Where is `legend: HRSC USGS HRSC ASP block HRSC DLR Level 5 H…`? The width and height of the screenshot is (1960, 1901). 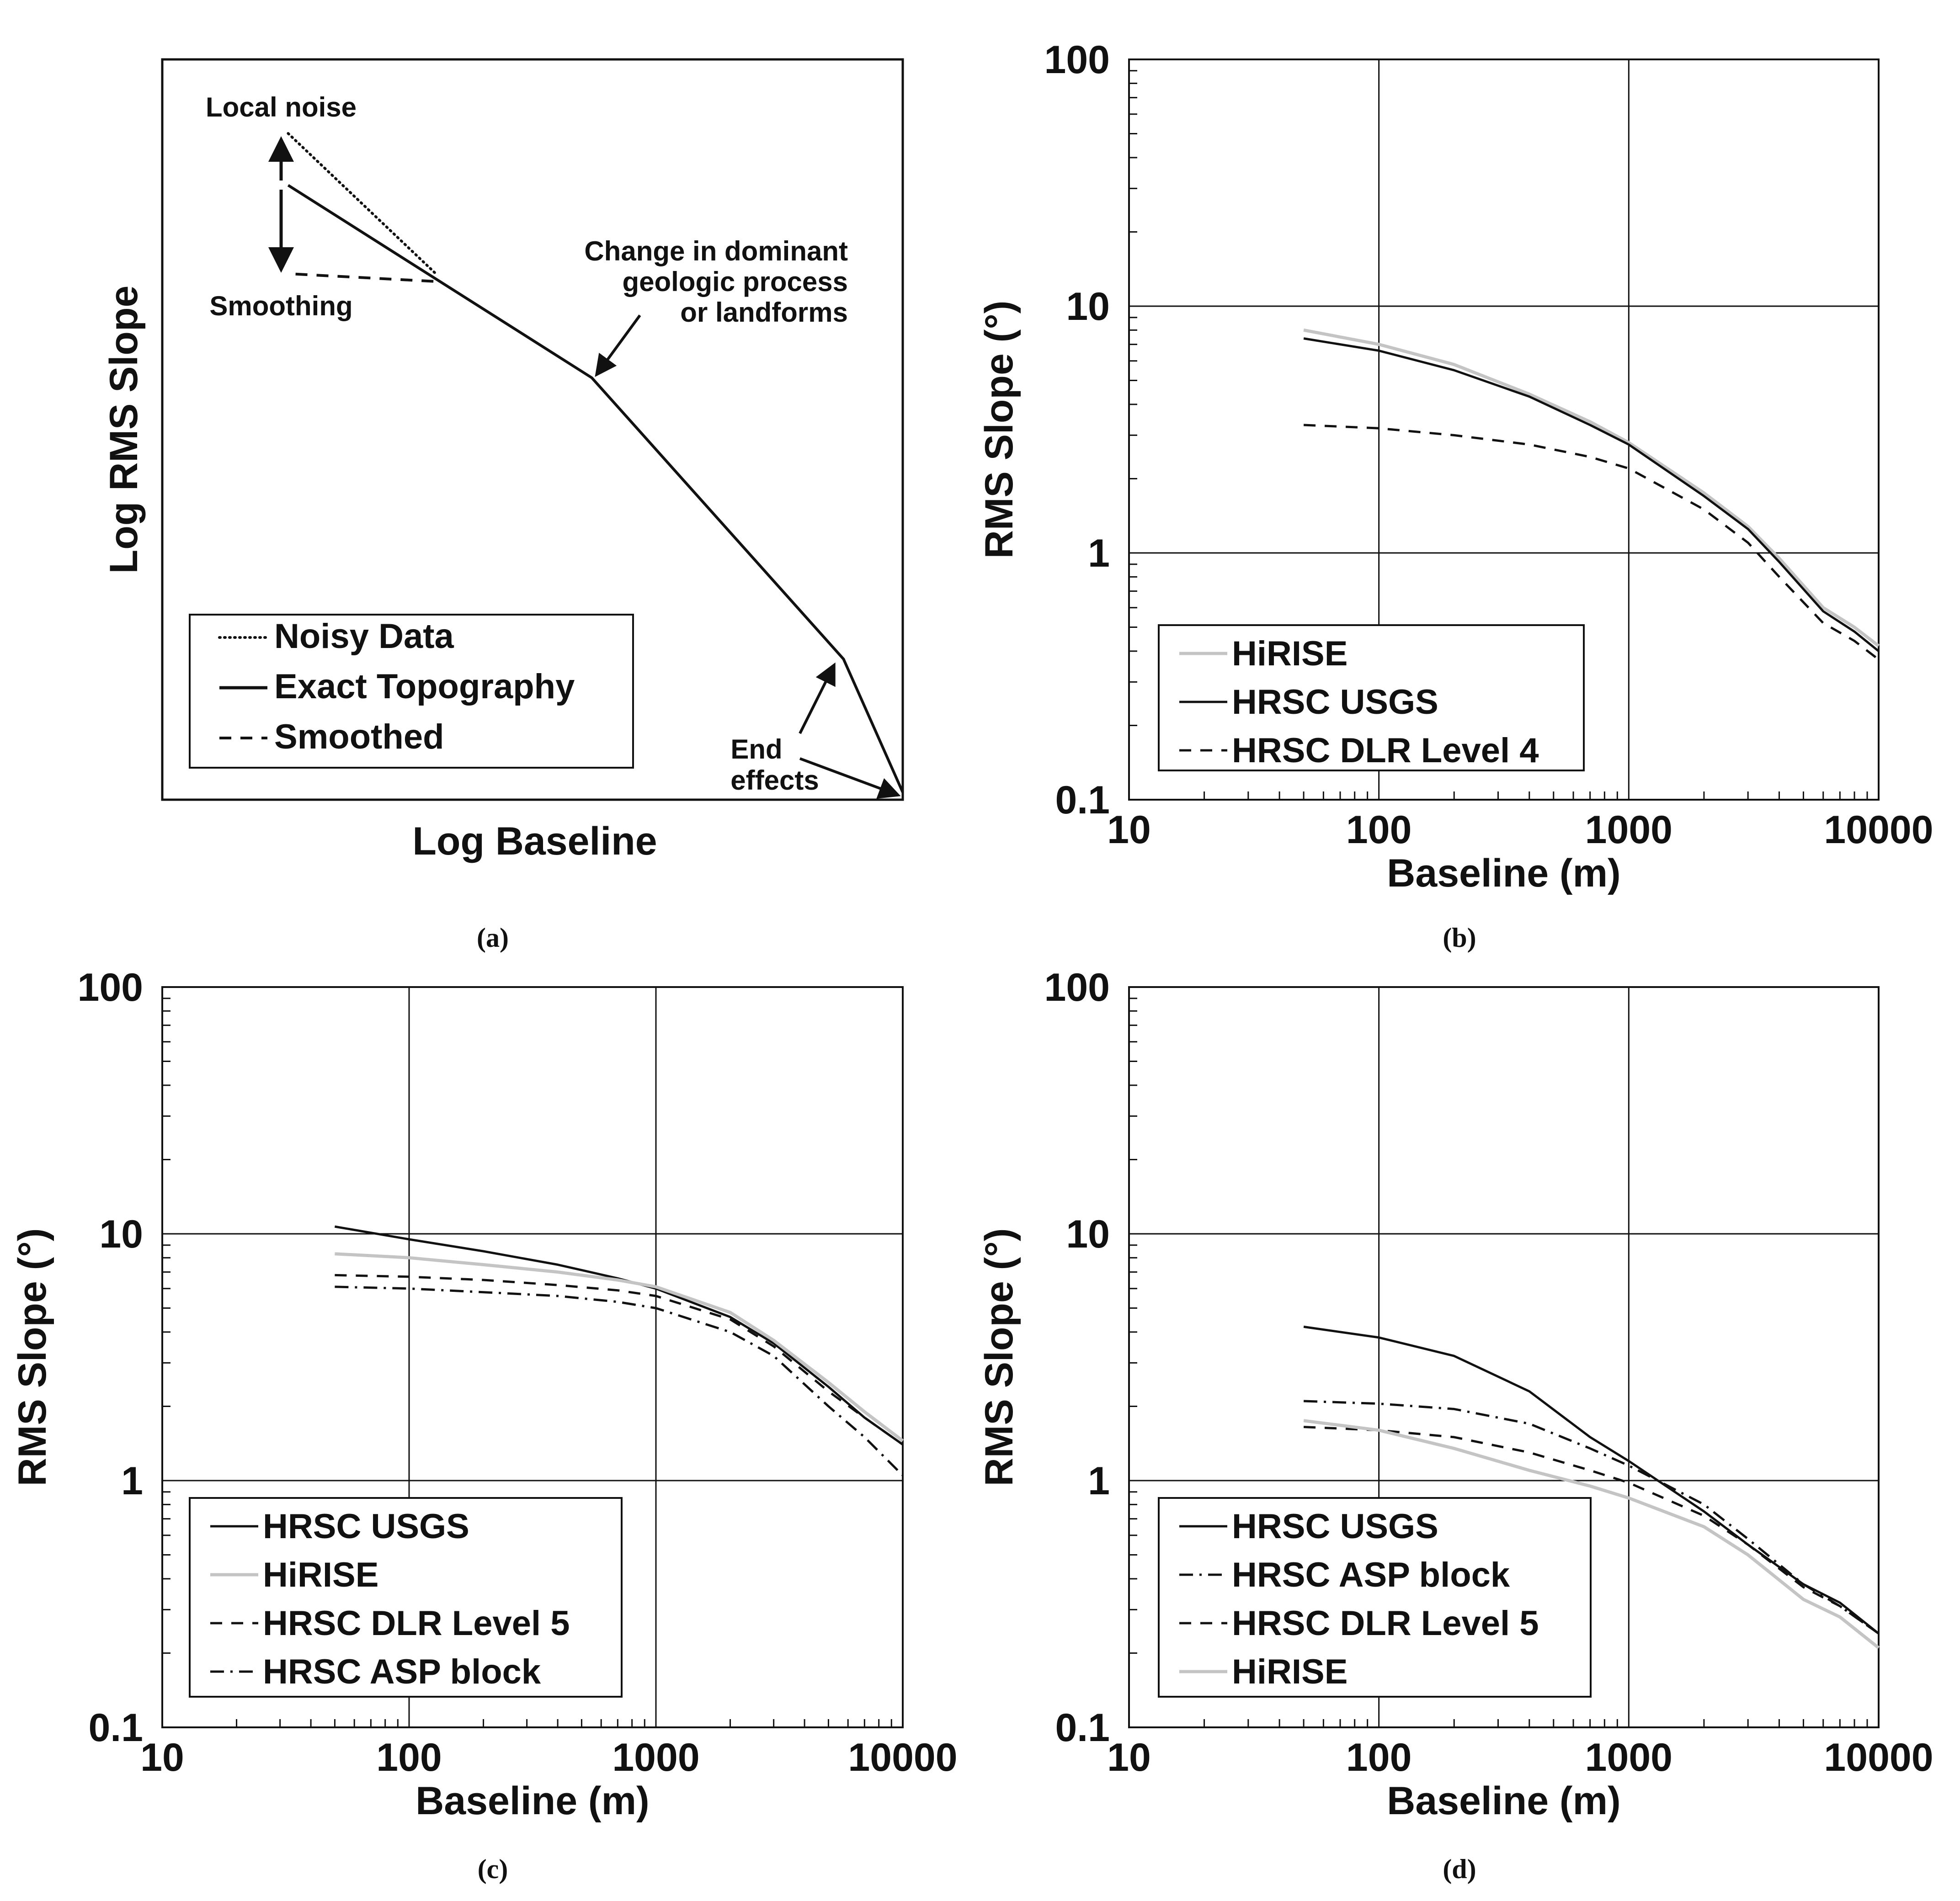
legend: HRSC USGS HRSC ASP block HRSC DLR Level 5 H… is located at coordinates (1375, 1597).